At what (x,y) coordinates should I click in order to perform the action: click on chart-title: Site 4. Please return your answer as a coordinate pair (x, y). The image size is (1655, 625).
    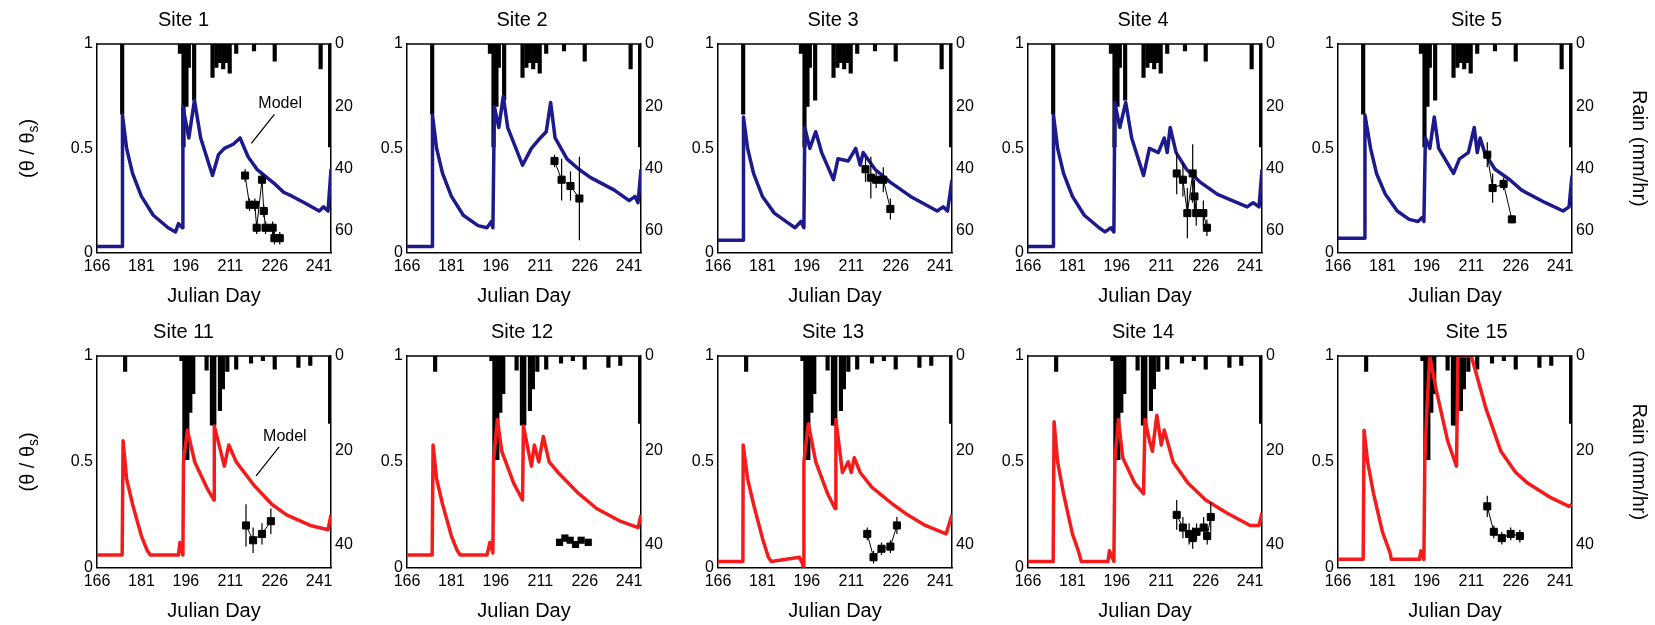
    Looking at the image, I should click on (1143, 18).